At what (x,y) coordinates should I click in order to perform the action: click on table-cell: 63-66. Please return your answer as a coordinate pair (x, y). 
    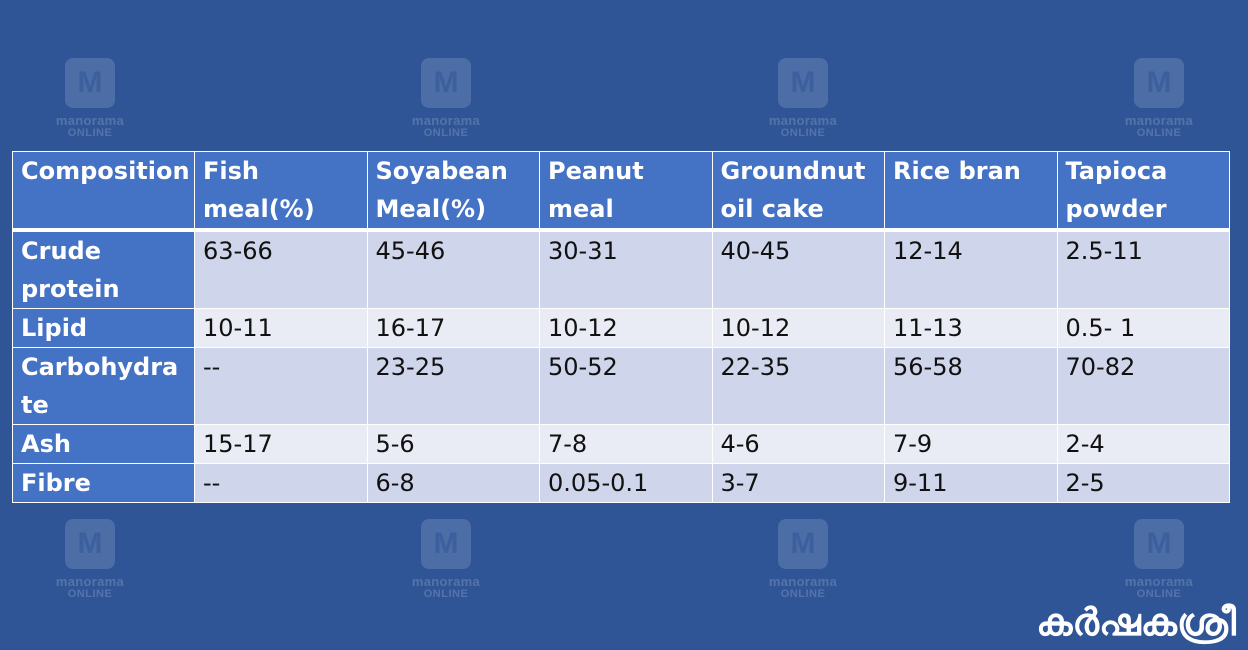
    Looking at the image, I should click on (281, 269).